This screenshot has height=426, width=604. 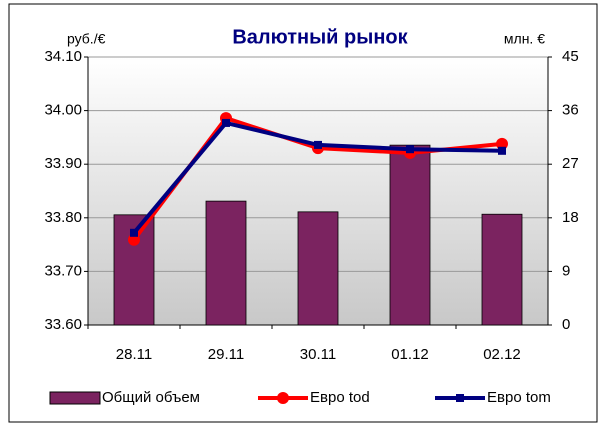 I want to click on x-tick-label: 02.12, so click(x=502, y=354).